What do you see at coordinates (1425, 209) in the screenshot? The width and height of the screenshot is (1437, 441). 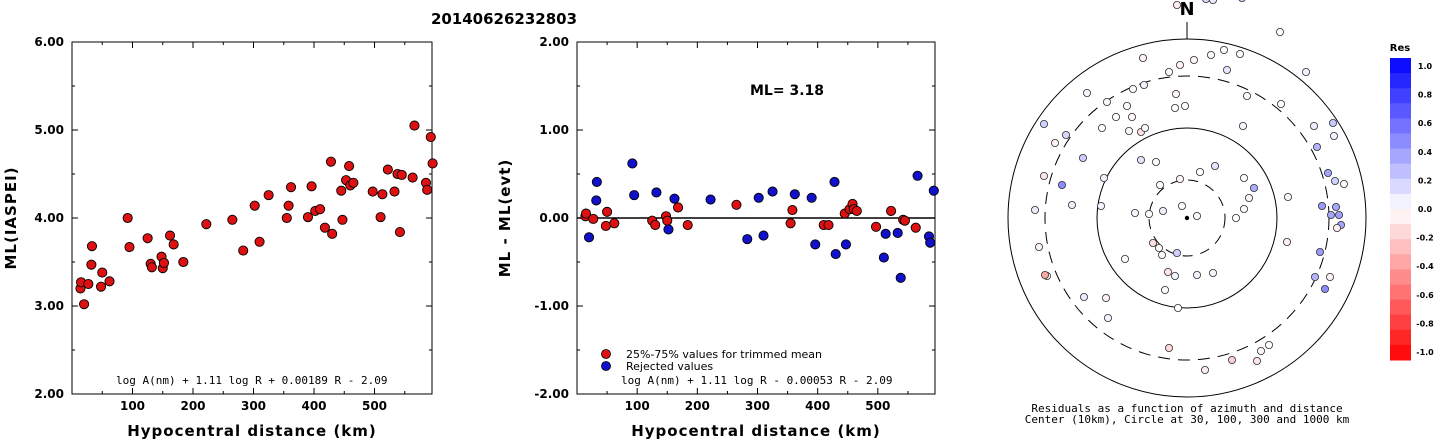 I see `colorbar-tick-label: 0.0` at bounding box center [1425, 209].